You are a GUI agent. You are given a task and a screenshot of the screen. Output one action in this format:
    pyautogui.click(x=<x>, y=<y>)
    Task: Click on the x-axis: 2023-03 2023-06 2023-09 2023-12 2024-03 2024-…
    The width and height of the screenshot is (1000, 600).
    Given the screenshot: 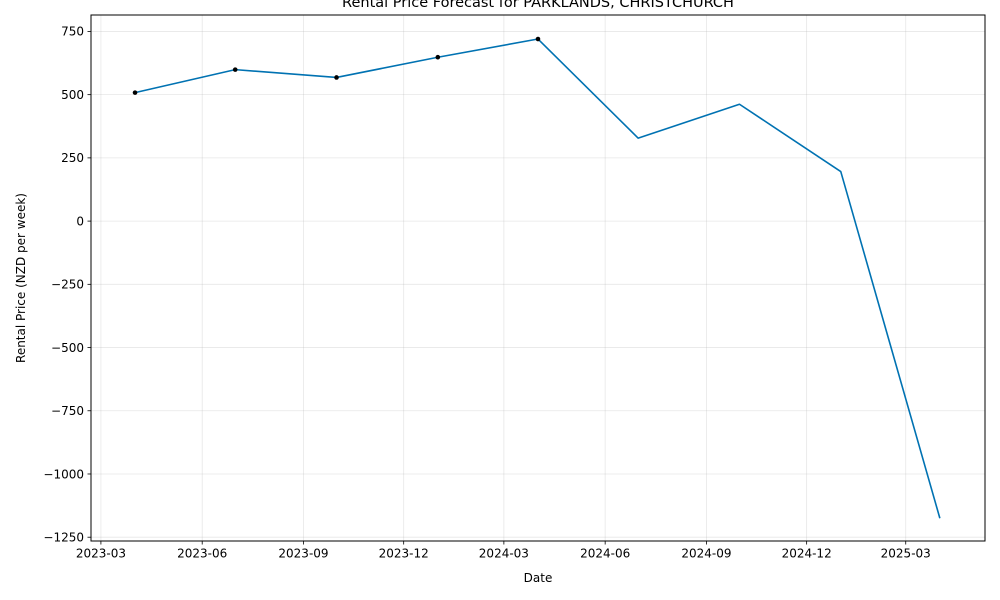 What is the action you would take?
    pyautogui.click(x=503, y=551)
    